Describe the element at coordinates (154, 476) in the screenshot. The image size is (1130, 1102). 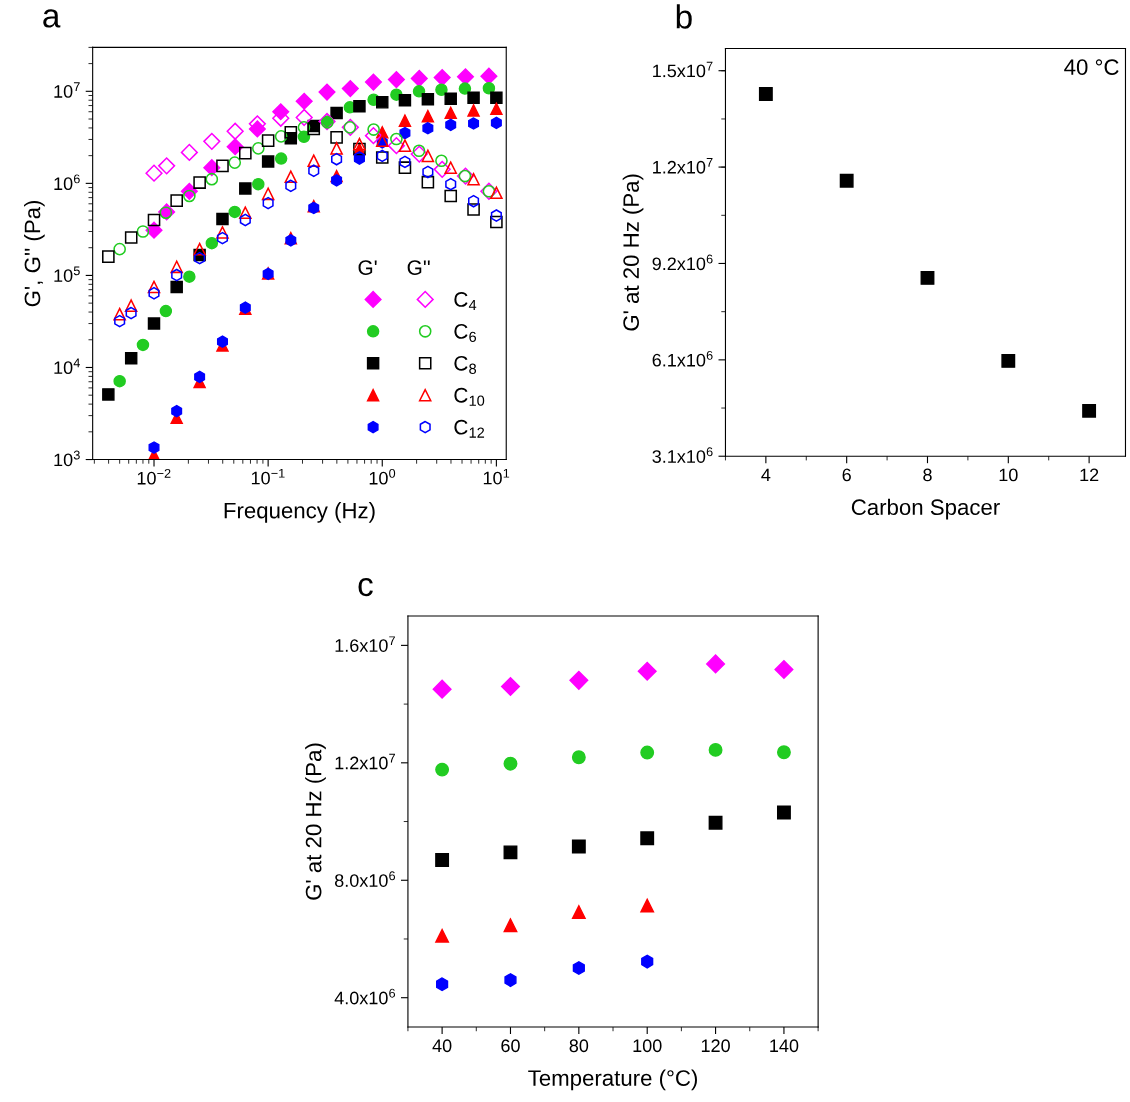
I see `x-tick-label: 10$^{−2}$` at that location.